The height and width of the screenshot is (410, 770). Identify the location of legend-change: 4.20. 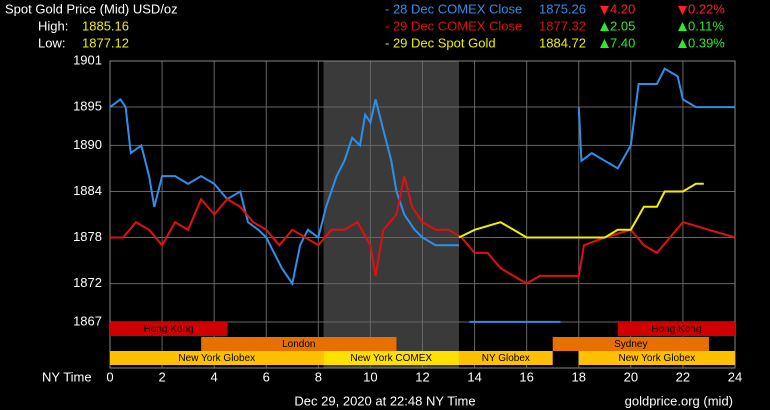
(622, 8).